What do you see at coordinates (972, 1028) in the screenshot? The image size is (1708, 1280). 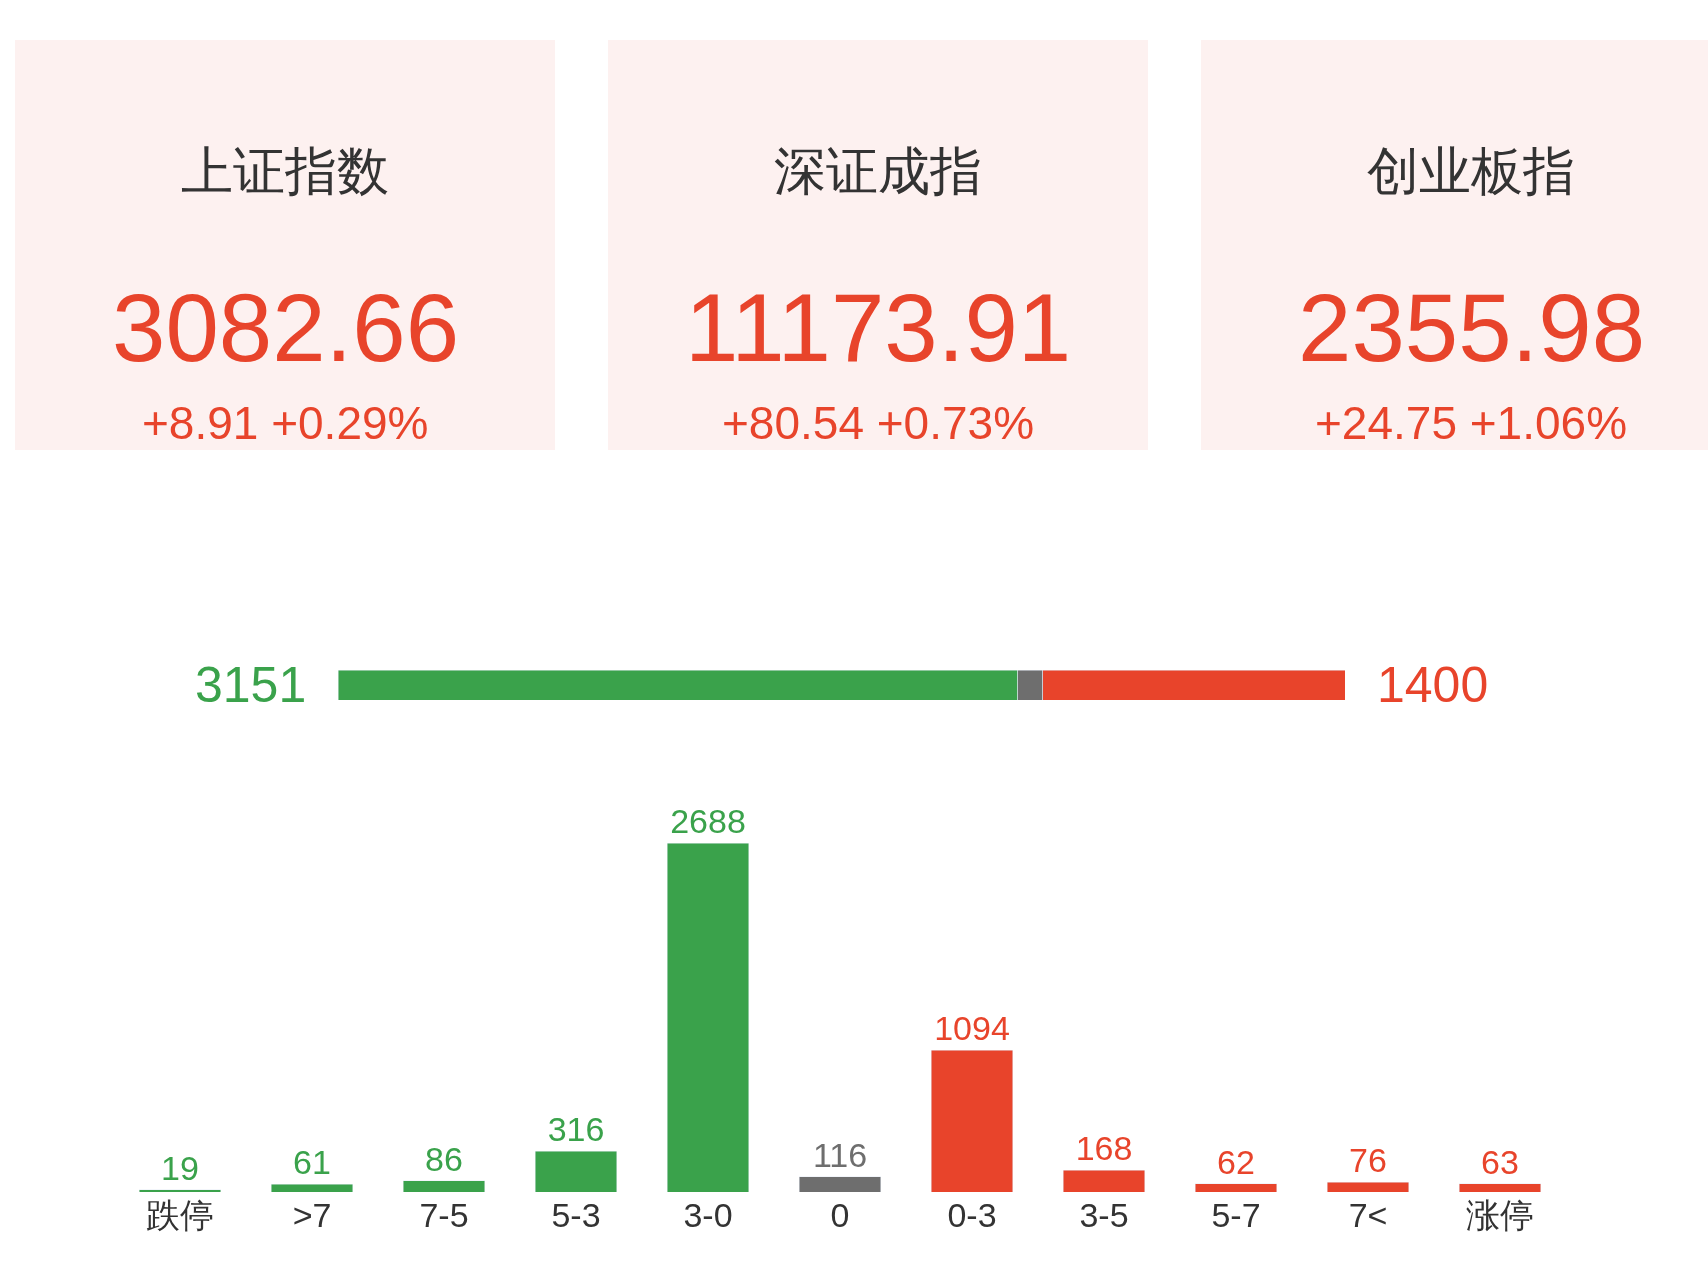 I see `data-label: 1094` at bounding box center [972, 1028].